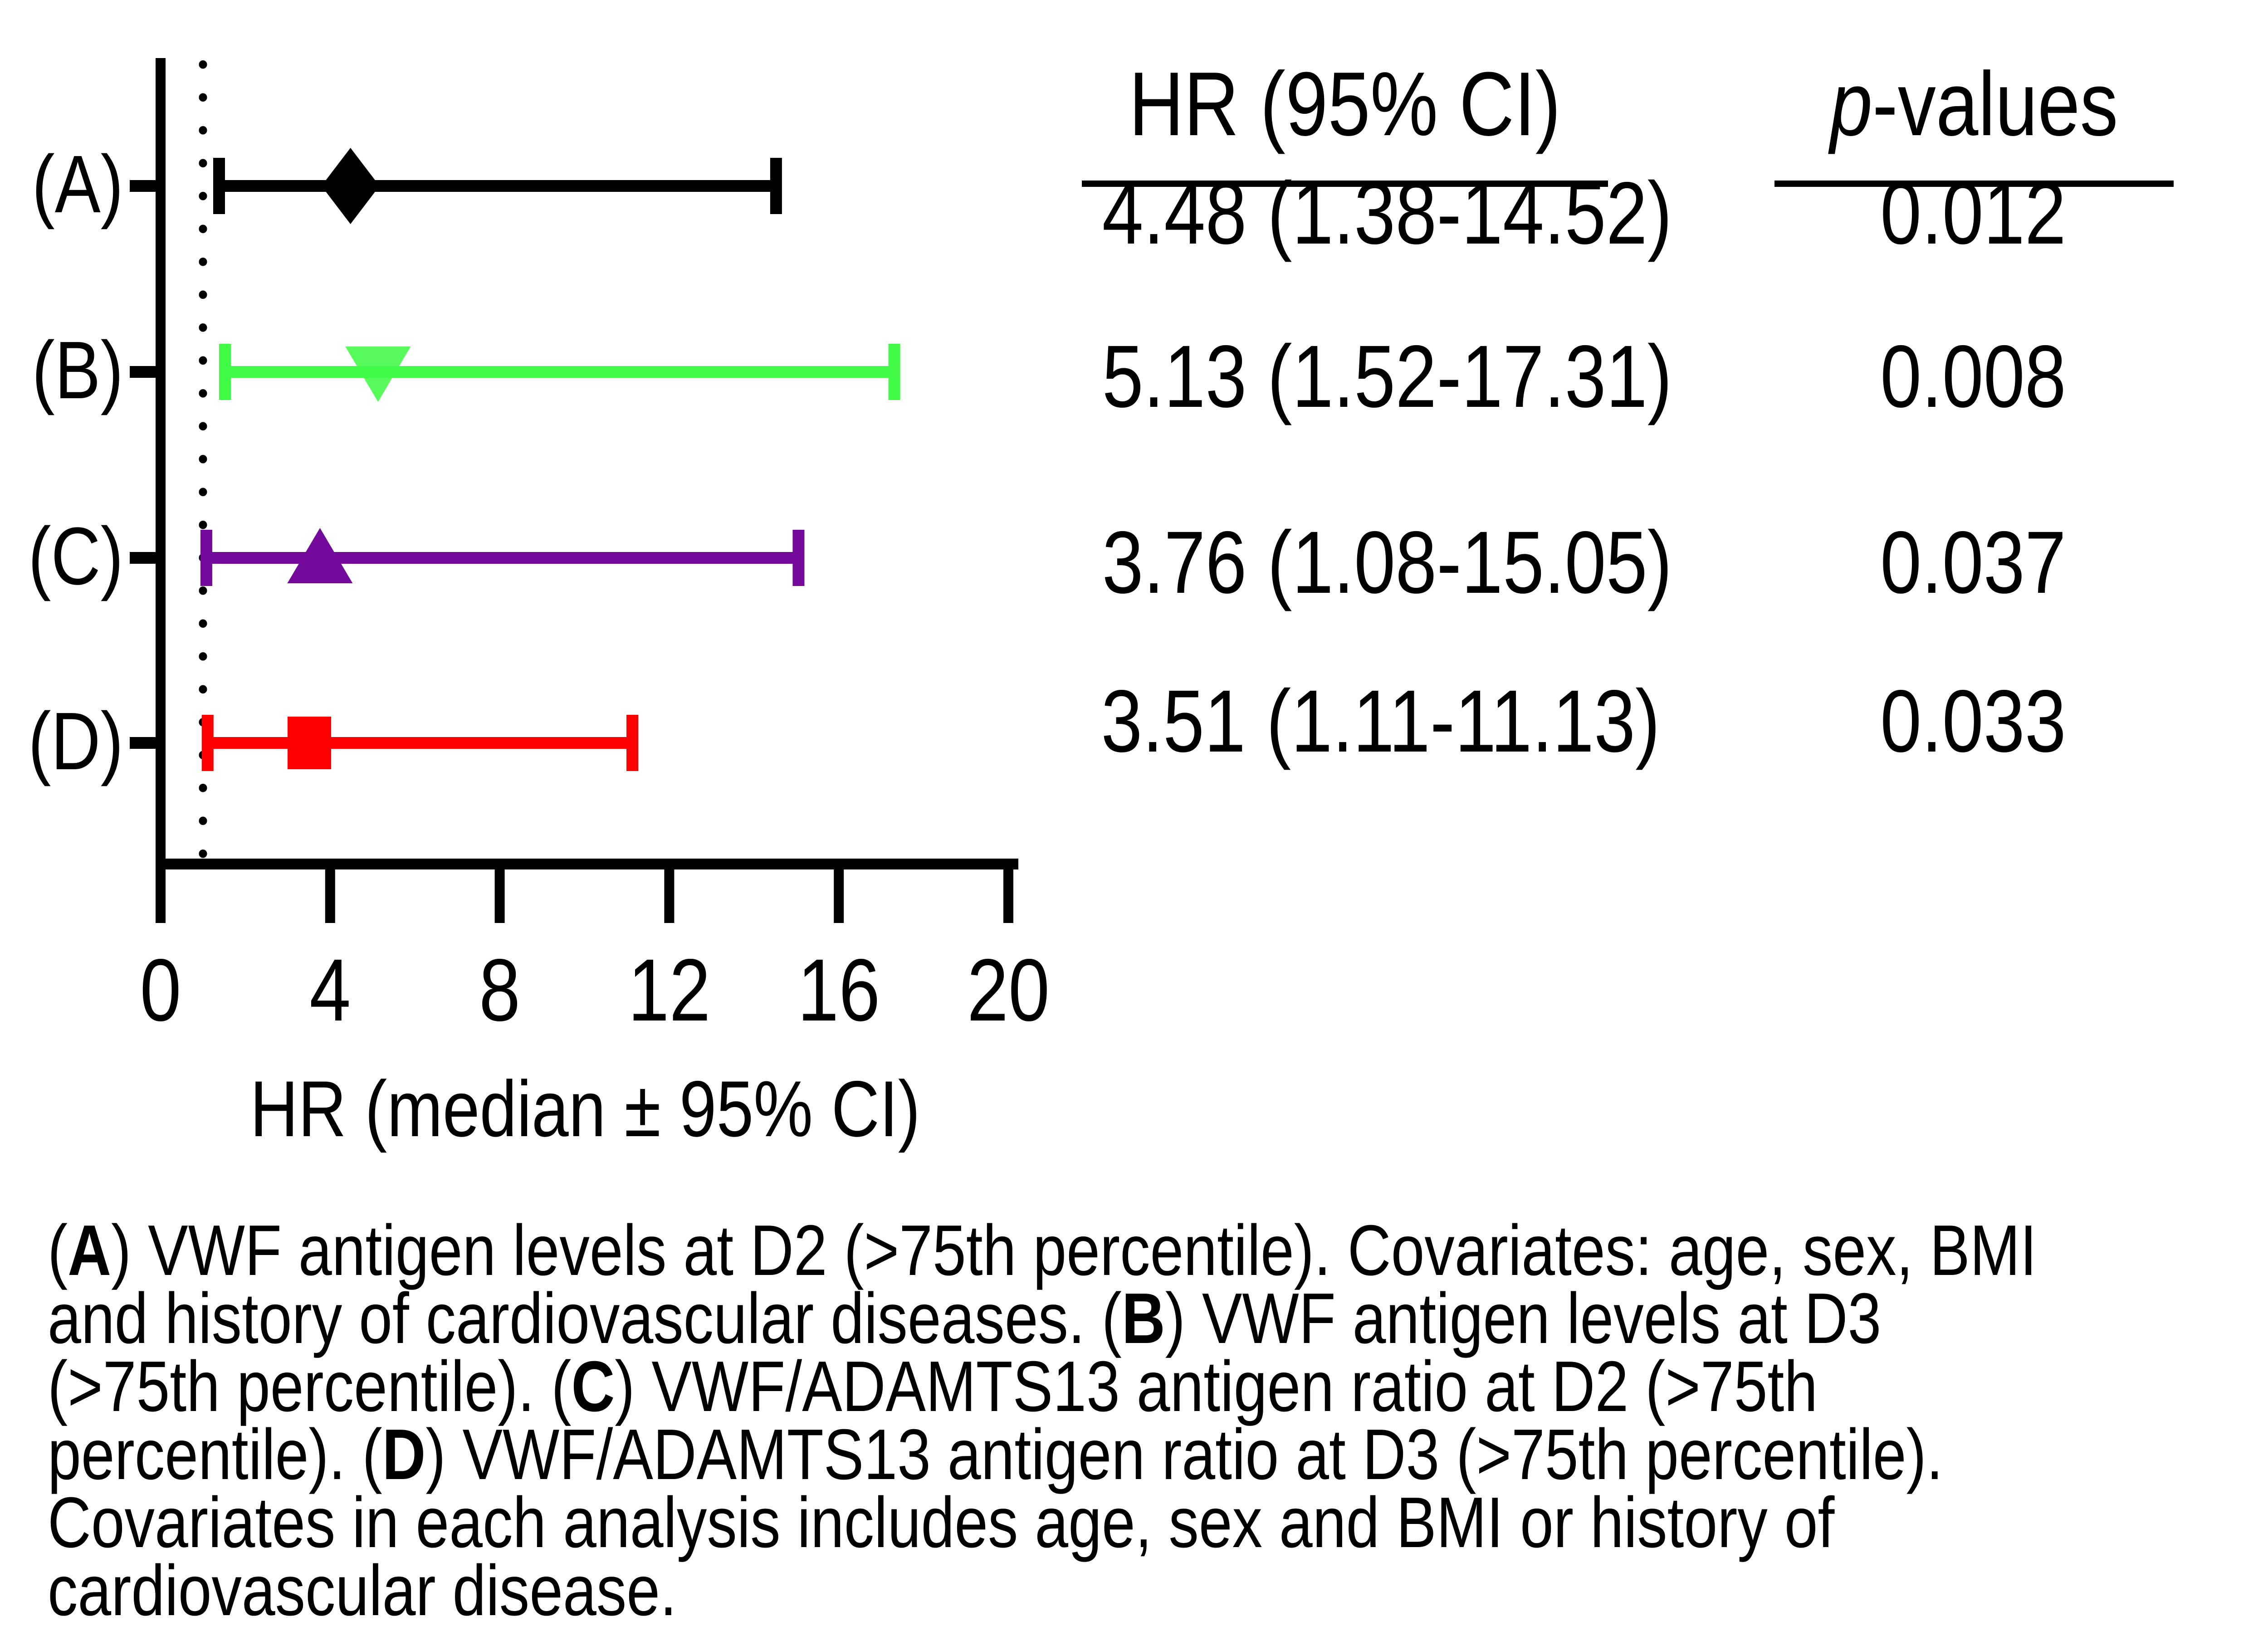 The height and width of the screenshot is (1631, 2268). Describe the element at coordinates (351, 186) in the screenshot. I see `marker-diamond` at that location.